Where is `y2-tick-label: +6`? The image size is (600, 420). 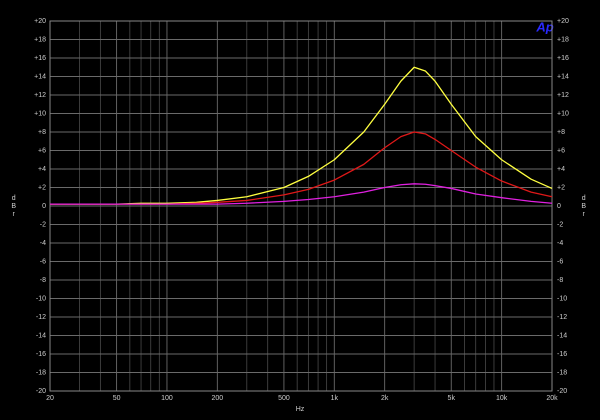 y2-tick-label: +6 is located at coordinates (561, 150).